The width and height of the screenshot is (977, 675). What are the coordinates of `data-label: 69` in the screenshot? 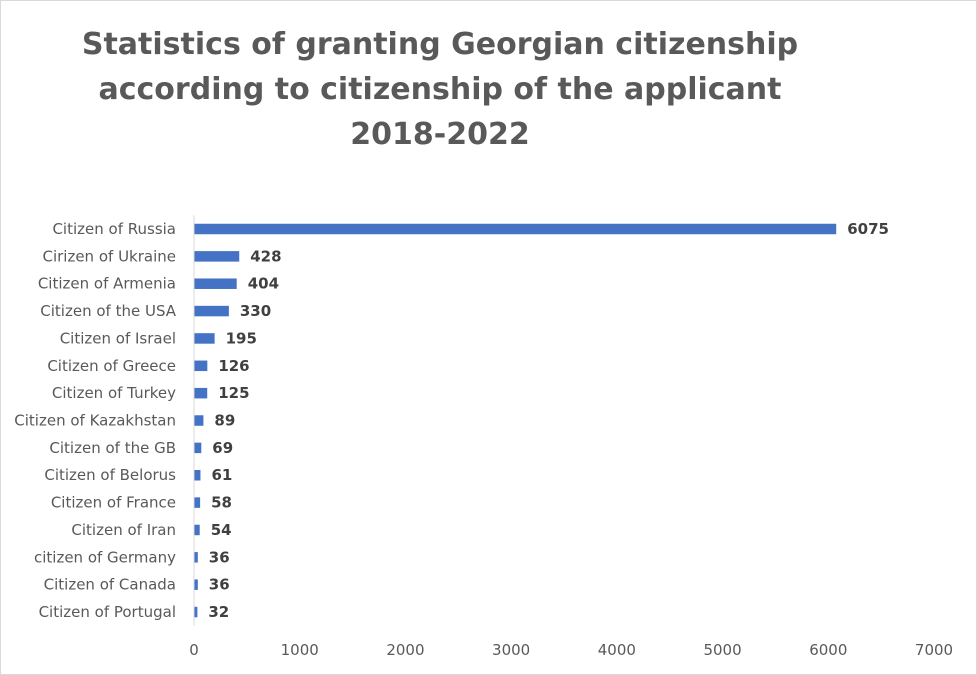 It's located at (222, 448).